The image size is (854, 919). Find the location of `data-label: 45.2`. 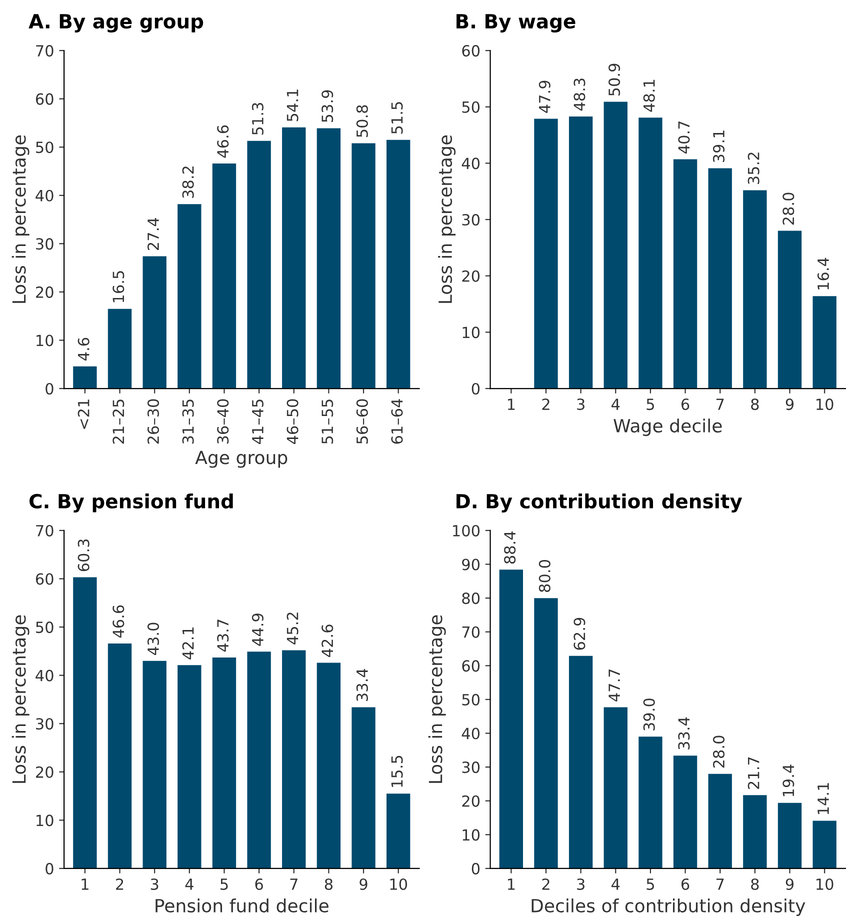

data-label: 45.2 is located at coordinates (292, 628).